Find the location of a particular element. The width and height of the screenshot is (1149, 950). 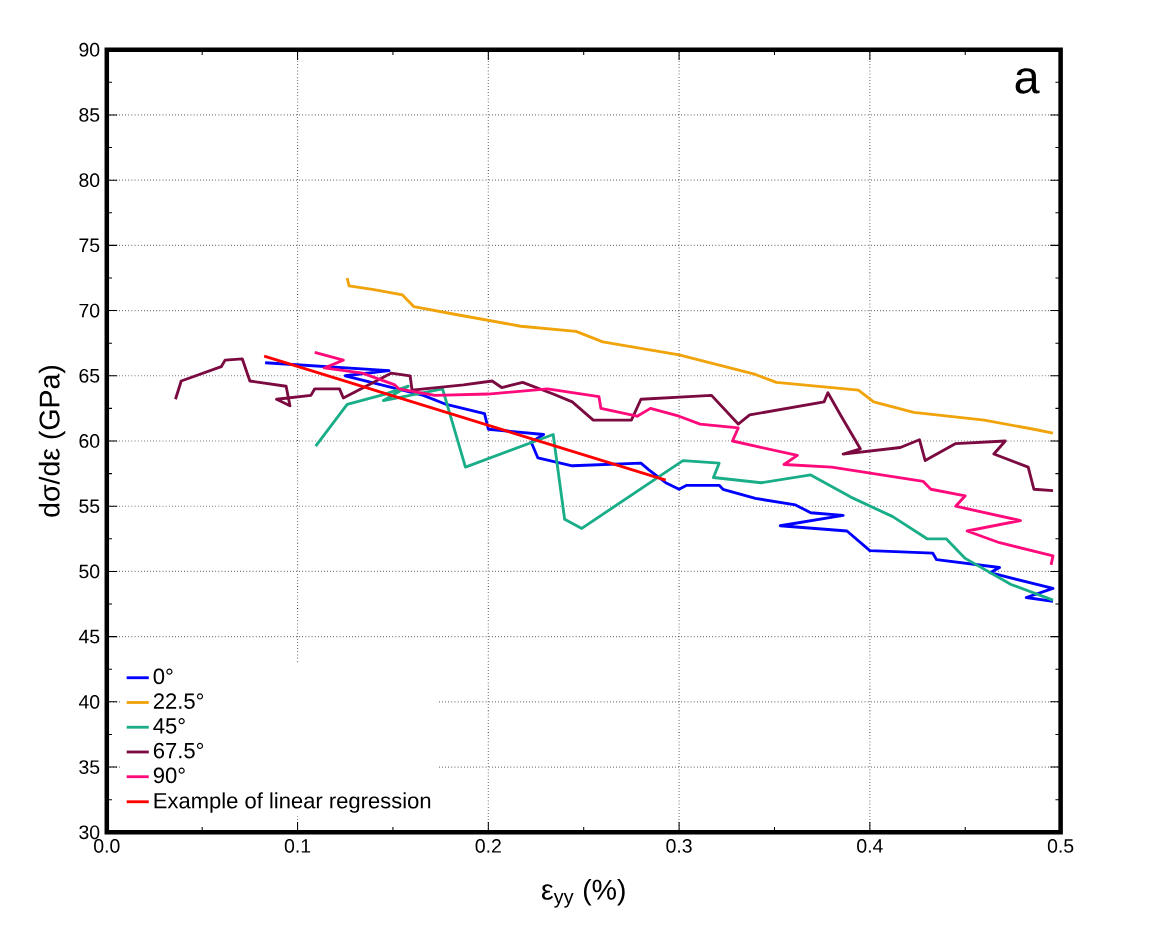

x-tick-label: 0.2 is located at coordinates (488, 845).